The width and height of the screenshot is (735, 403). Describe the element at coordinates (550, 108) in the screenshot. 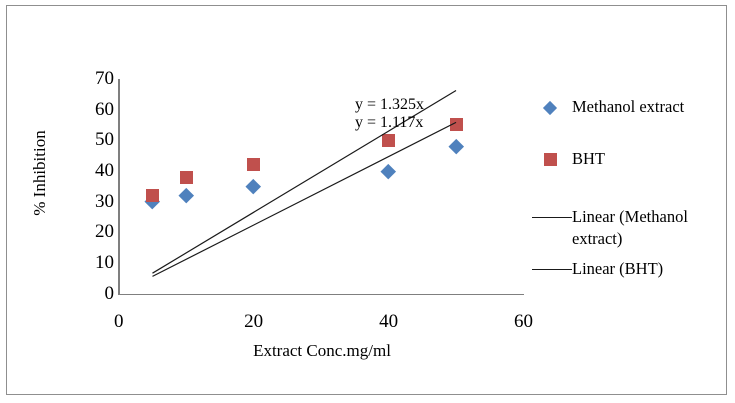

I see `diamond-marker-icon` at that location.